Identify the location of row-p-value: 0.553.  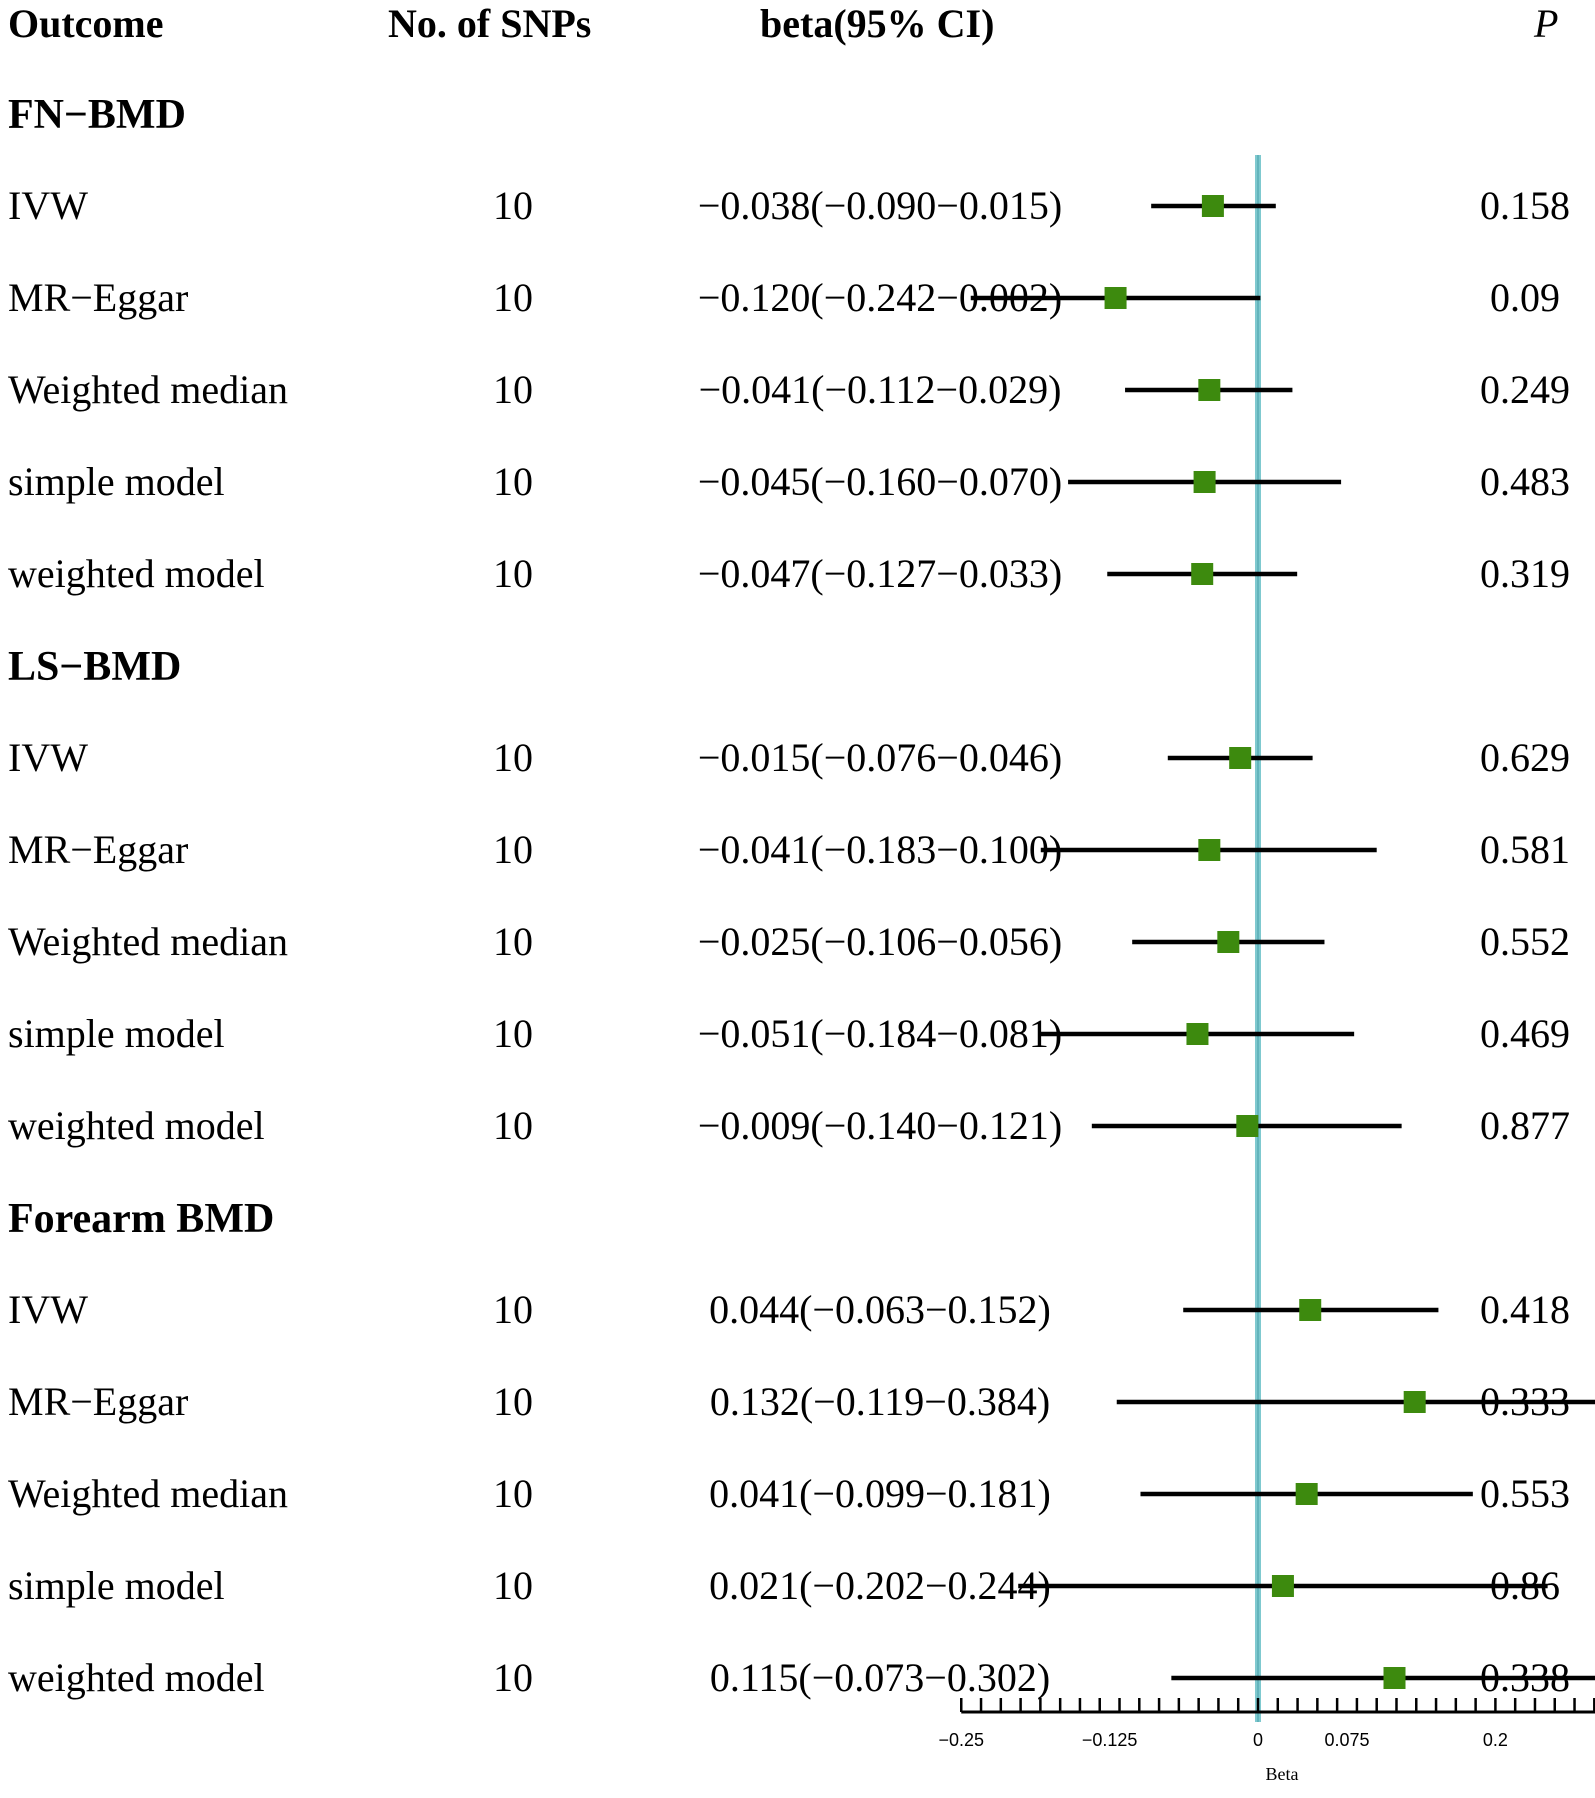
(1525, 1493).